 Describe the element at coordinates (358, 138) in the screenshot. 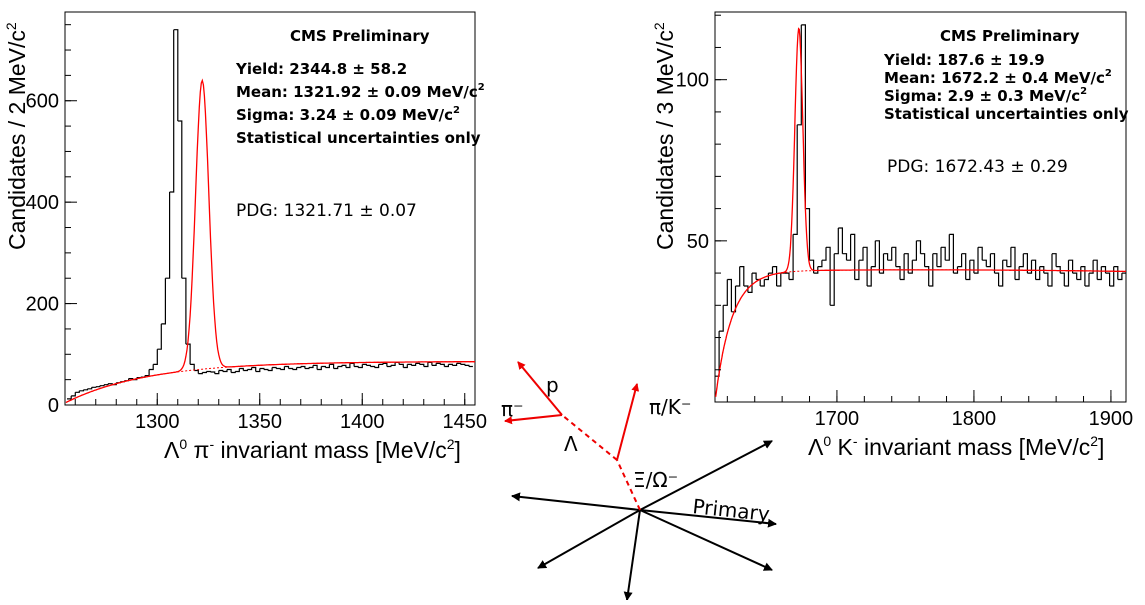

I see `stat-note-label: Statistical uncertainties only` at that location.